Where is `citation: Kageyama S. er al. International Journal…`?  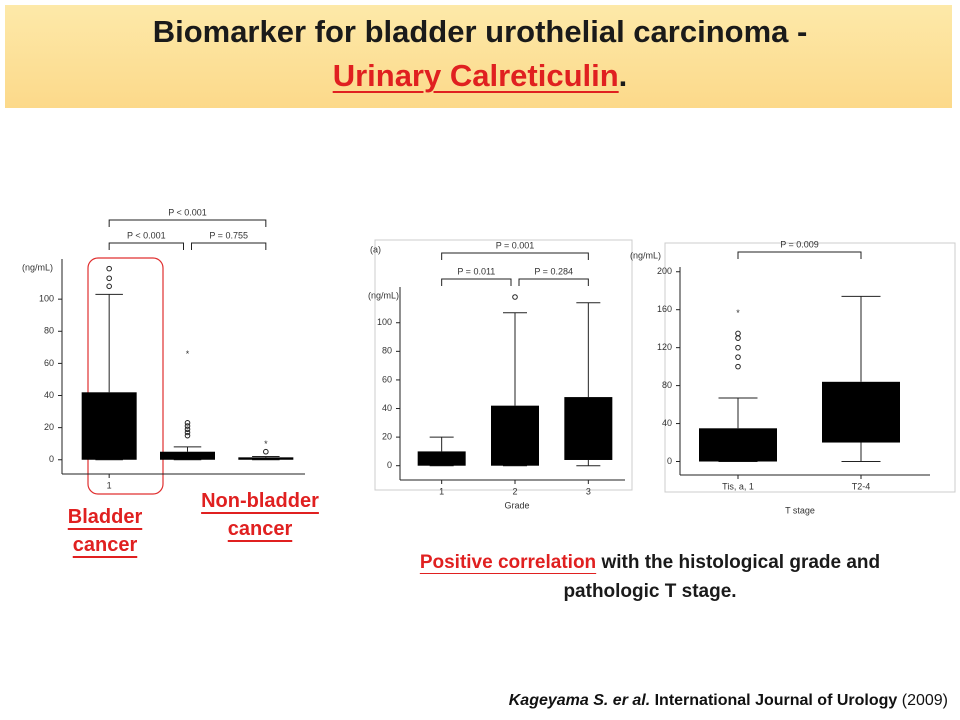 citation: Kageyama S. er al. International Journal… is located at coordinates (728, 701).